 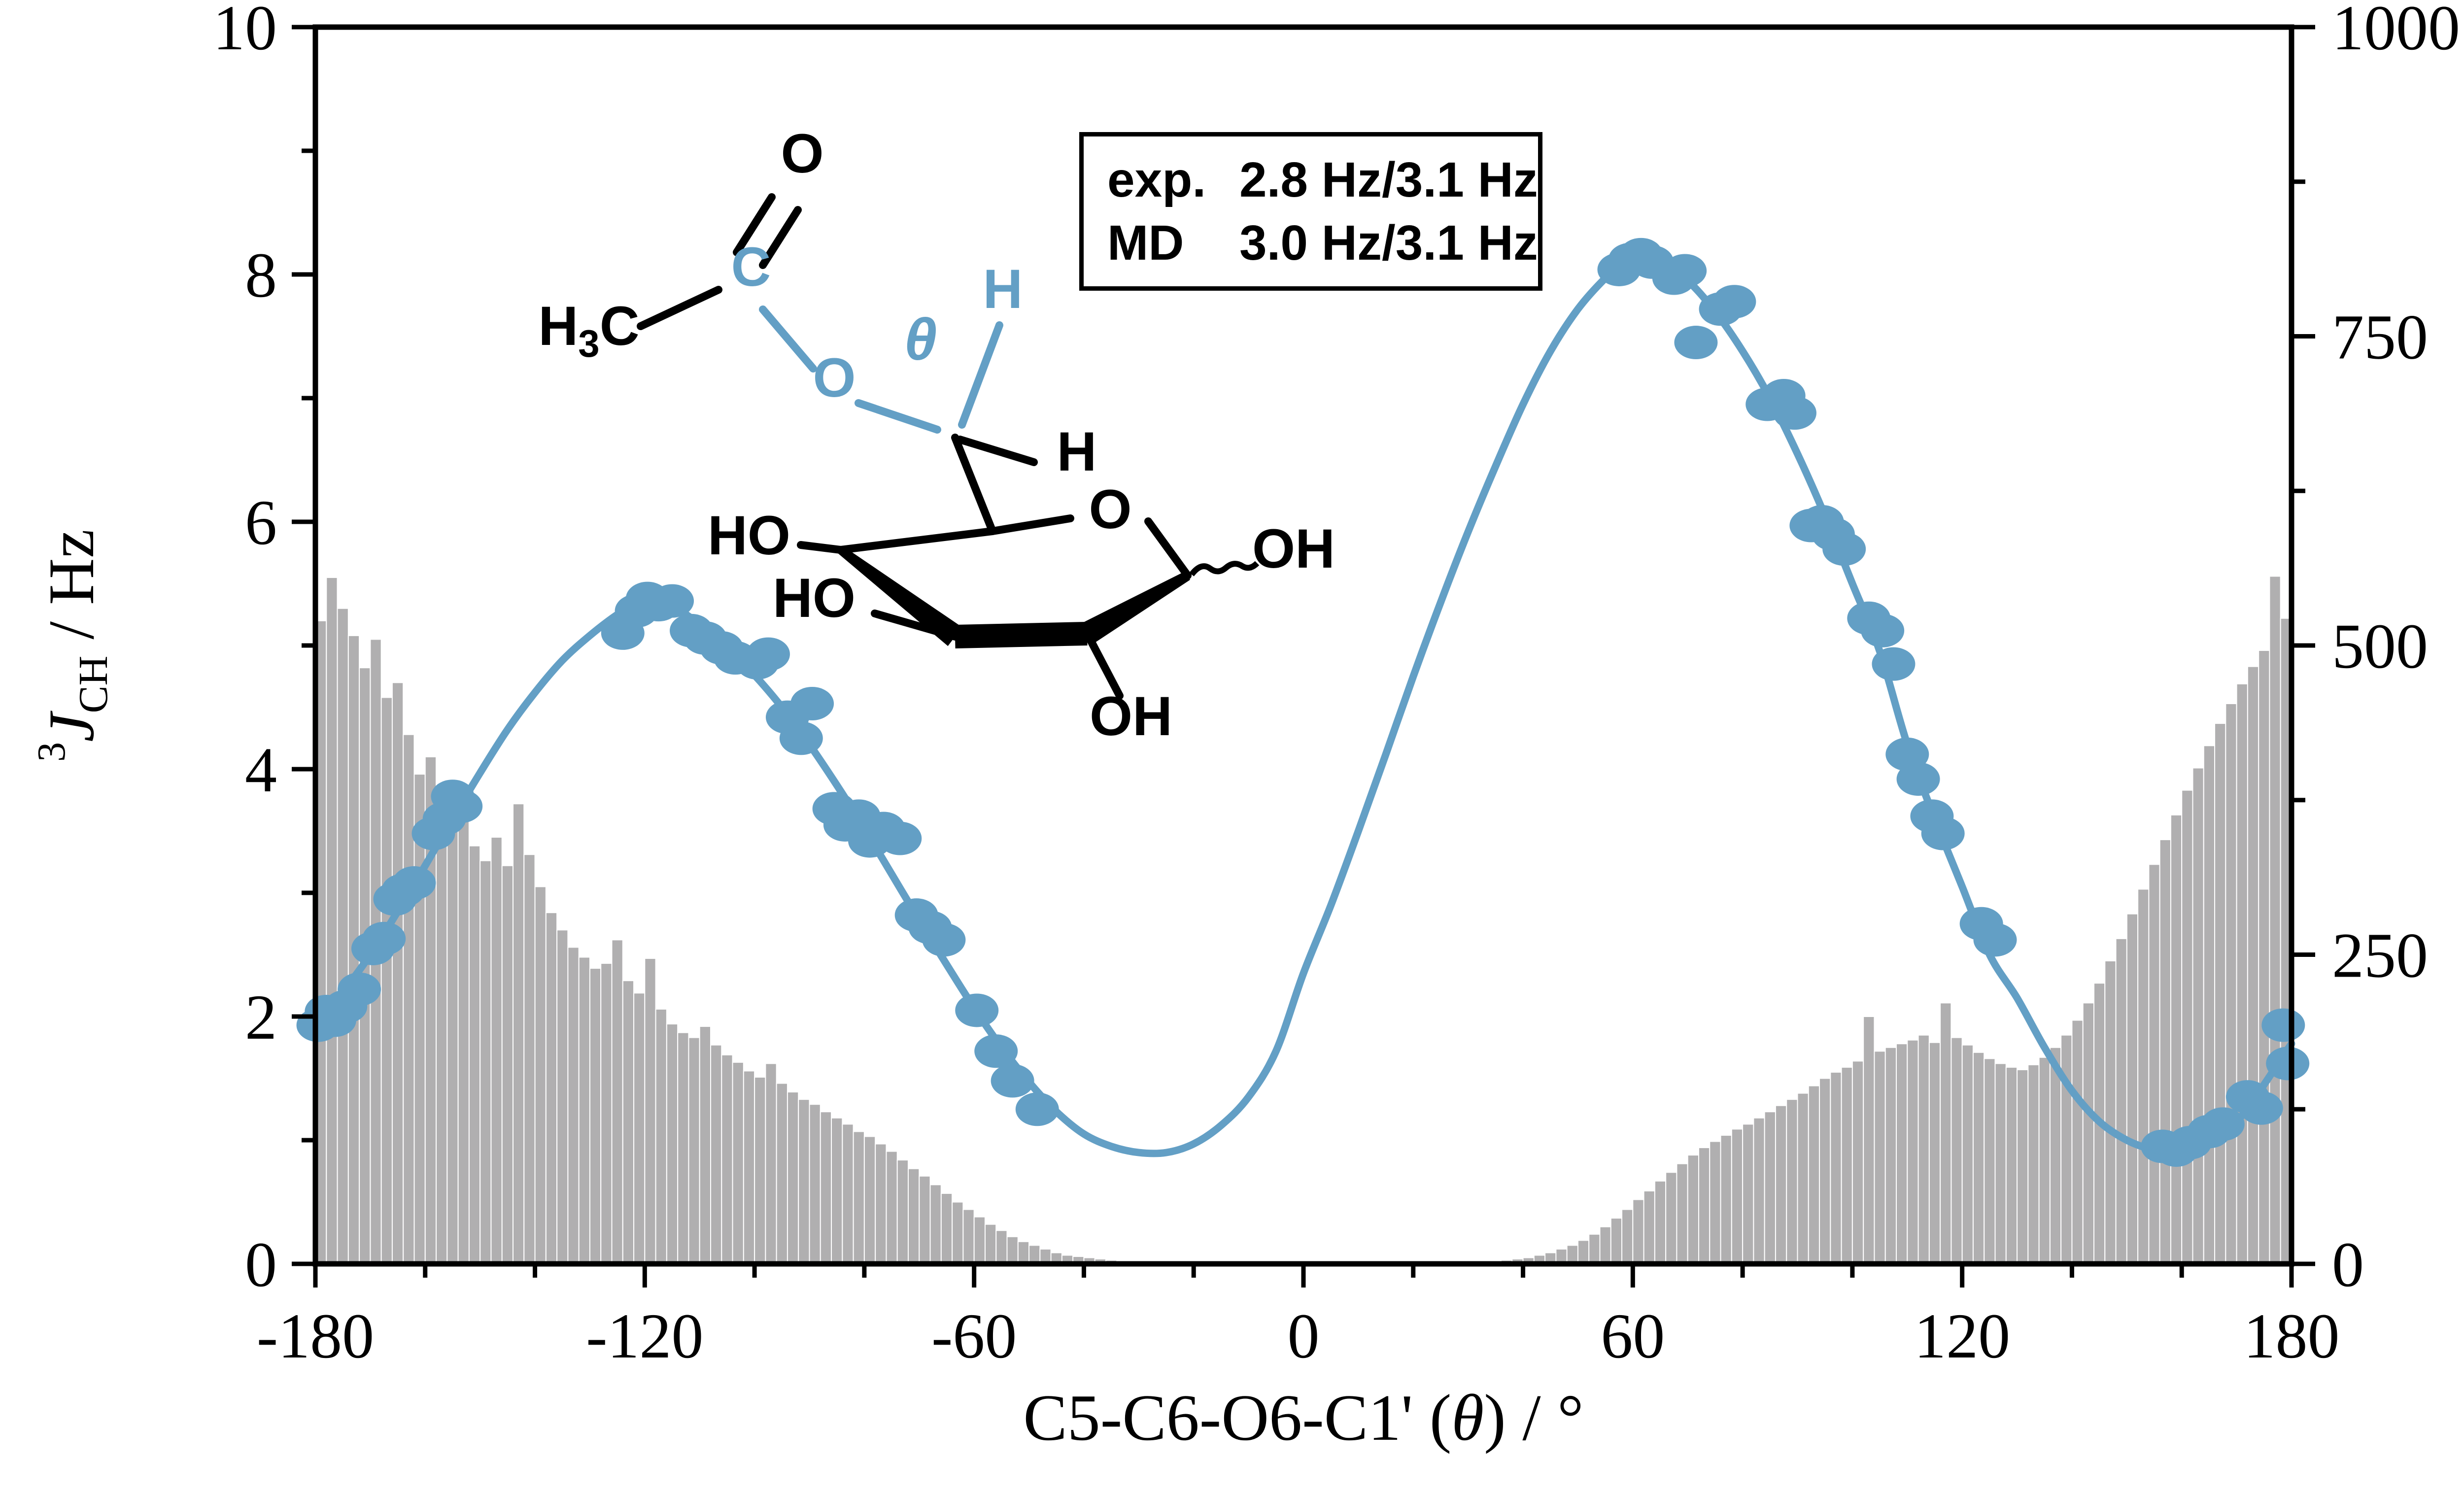 What do you see at coordinates (1003, 289) in the screenshot?
I see `atom-label-H-C6-blue: H` at bounding box center [1003, 289].